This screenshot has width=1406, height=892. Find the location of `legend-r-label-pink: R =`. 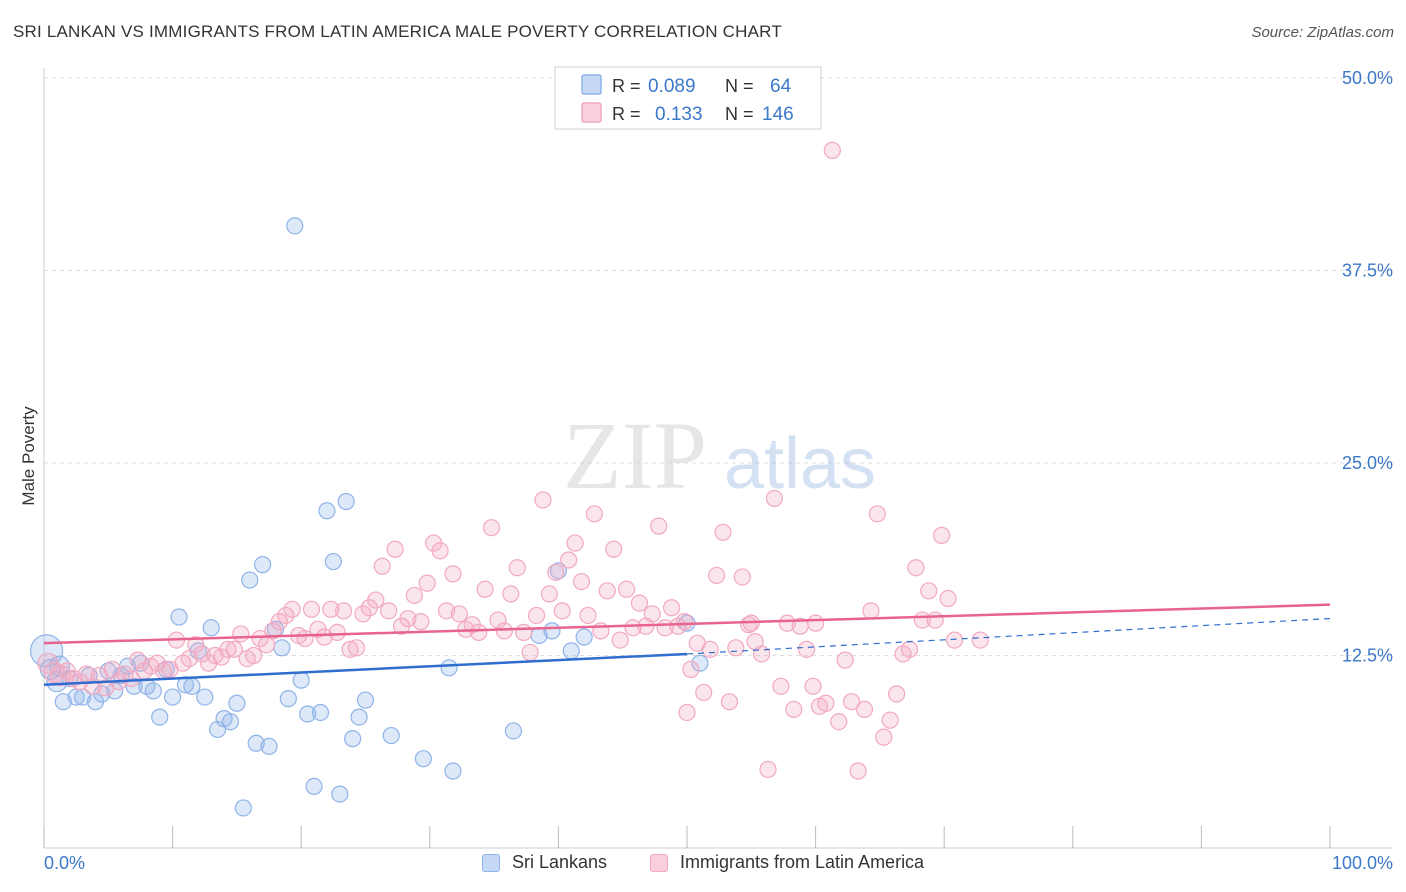

legend-r-label-pink: R = is located at coordinates (626, 114).